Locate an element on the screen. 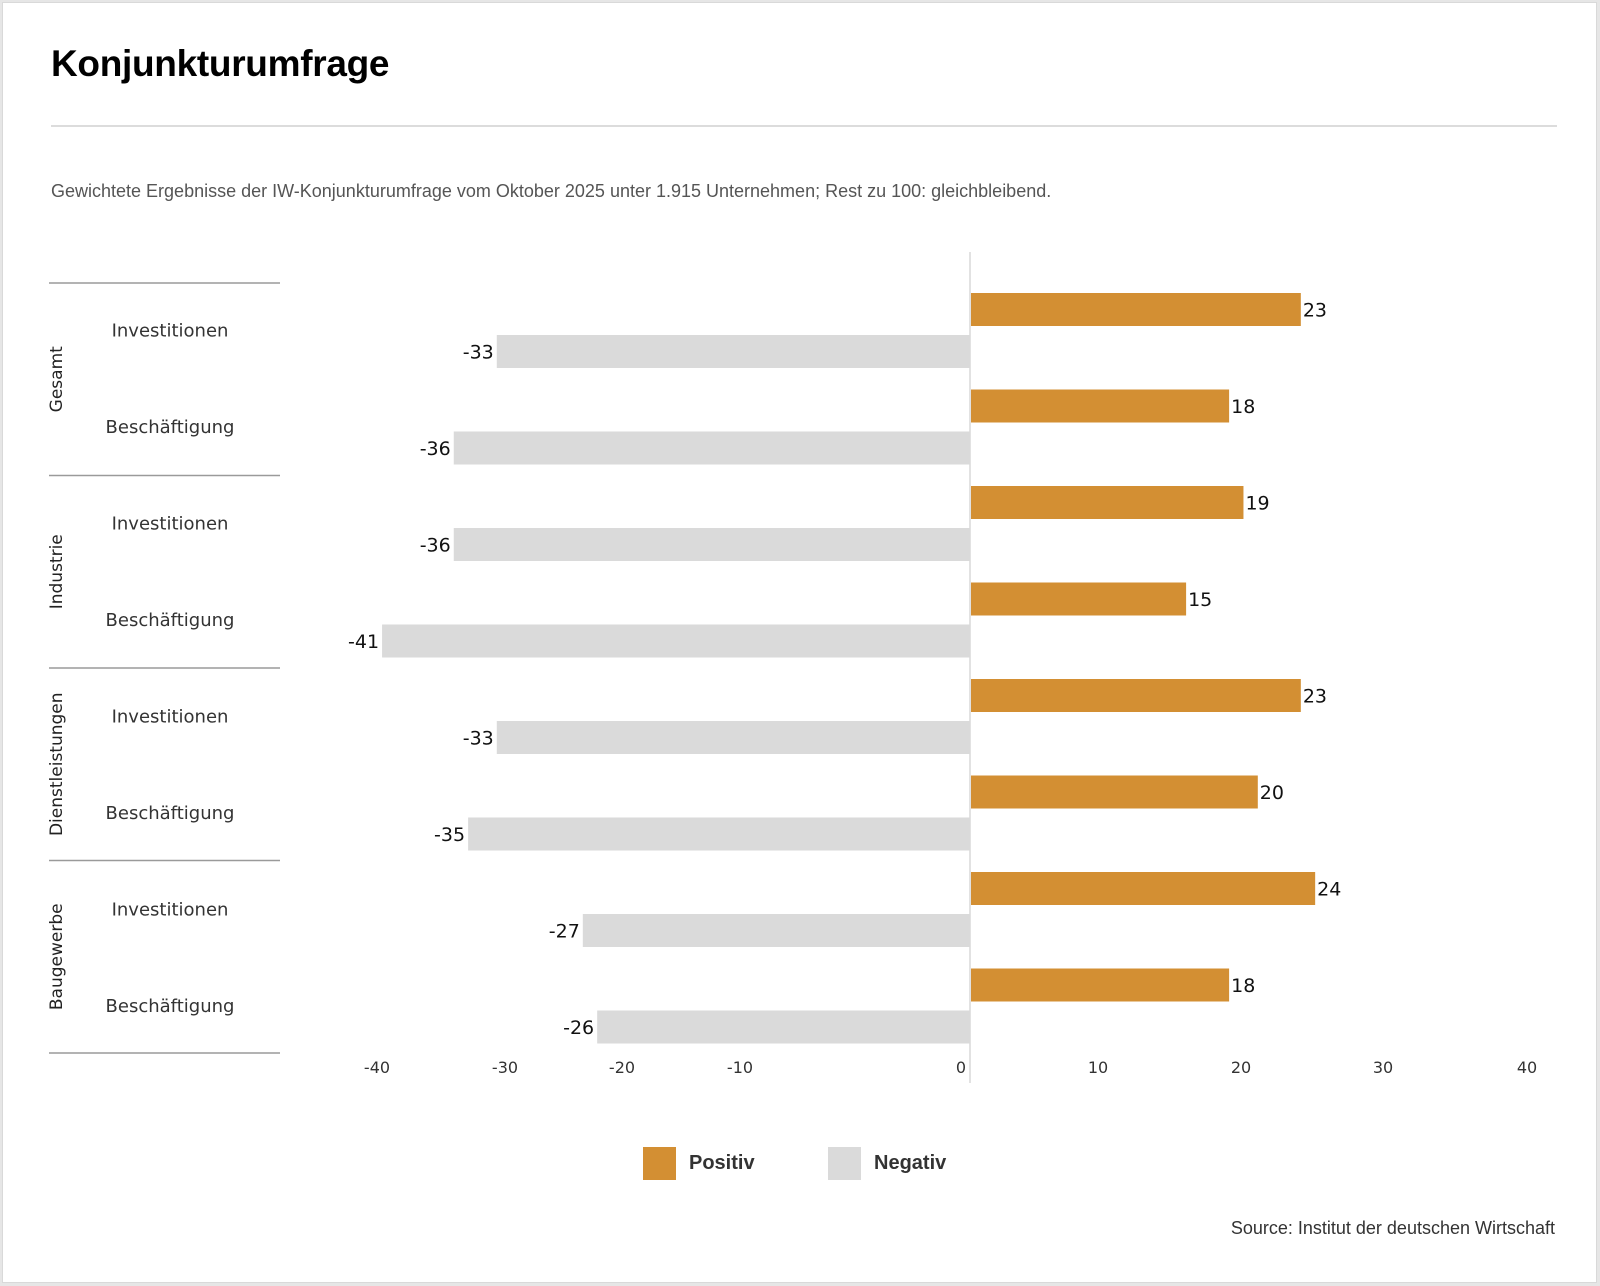 The image size is (1600, 1286). legend-label-positiv: Positiv is located at coordinates (722, 1163).